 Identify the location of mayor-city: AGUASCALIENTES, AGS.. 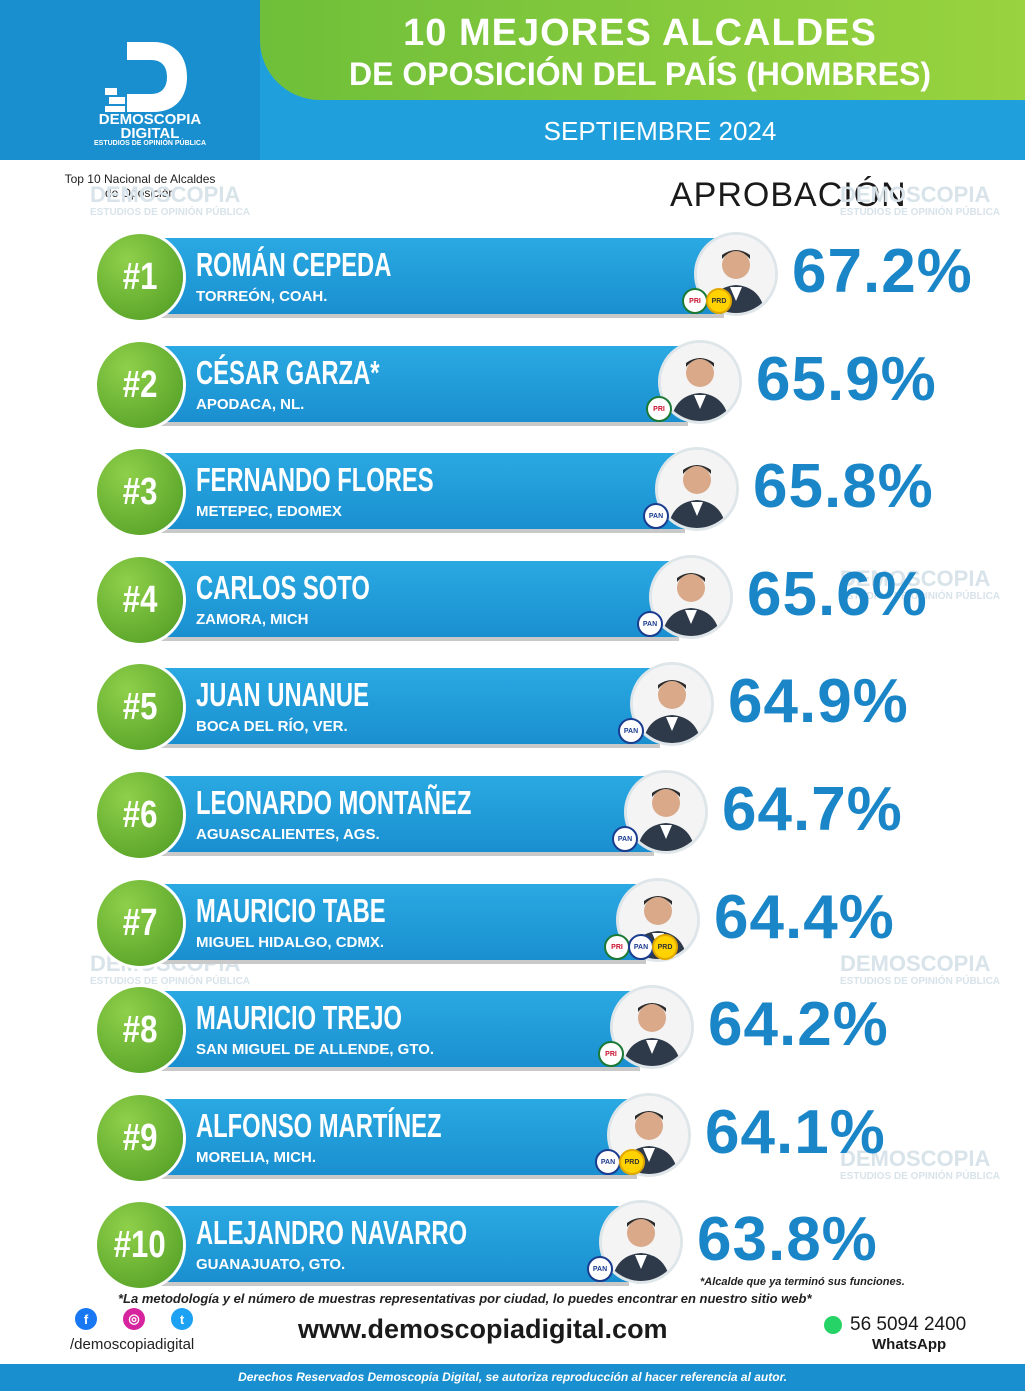
(288, 834).